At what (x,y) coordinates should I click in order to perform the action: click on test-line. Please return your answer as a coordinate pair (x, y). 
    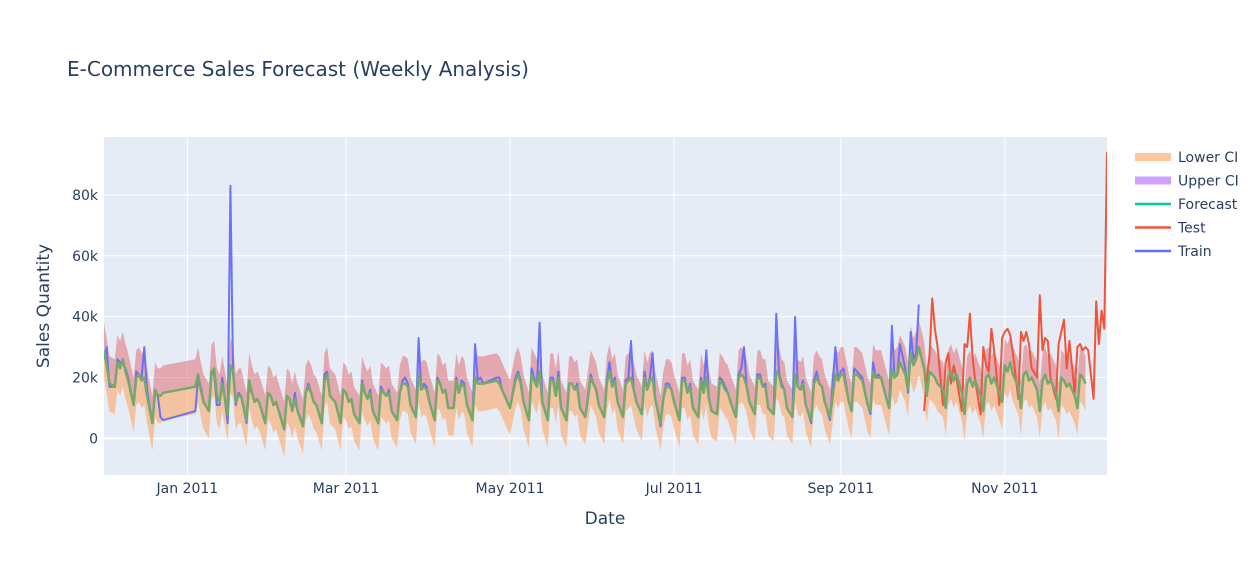
    Looking at the image, I should click on (1015, 284).